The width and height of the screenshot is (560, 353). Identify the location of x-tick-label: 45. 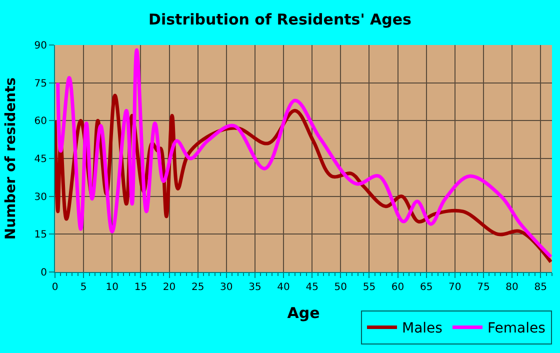
(312, 287).